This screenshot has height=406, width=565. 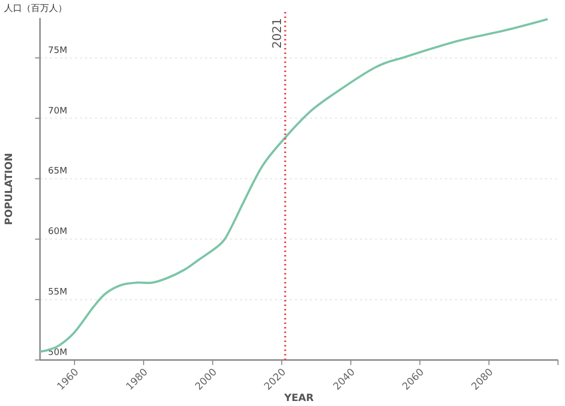 I want to click on y-tick-label: 60M, so click(x=58, y=232).